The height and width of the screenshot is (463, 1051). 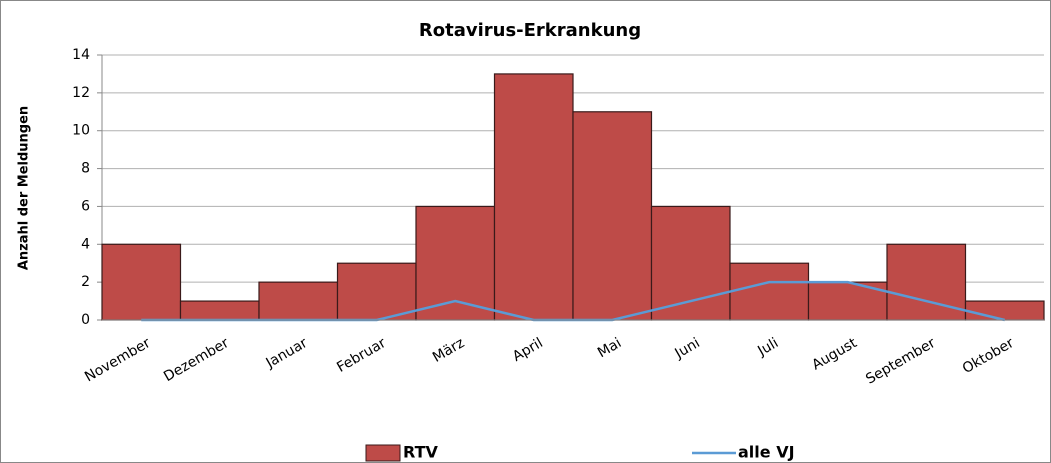 What do you see at coordinates (81, 131) in the screenshot?
I see `y-tick-label: 10` at bounding box center [81, 131].